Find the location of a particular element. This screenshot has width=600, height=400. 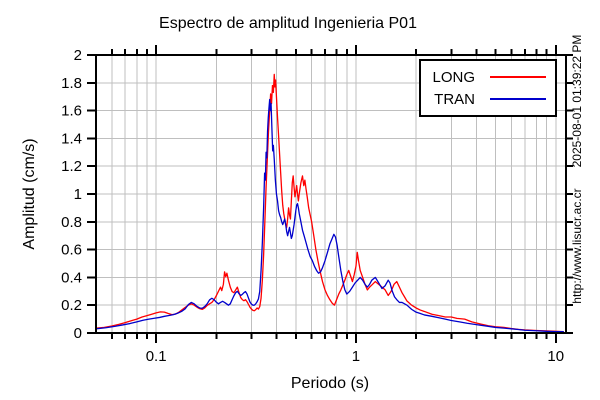

y-tick-label: 0.4 is located at coordinates (71, 277).